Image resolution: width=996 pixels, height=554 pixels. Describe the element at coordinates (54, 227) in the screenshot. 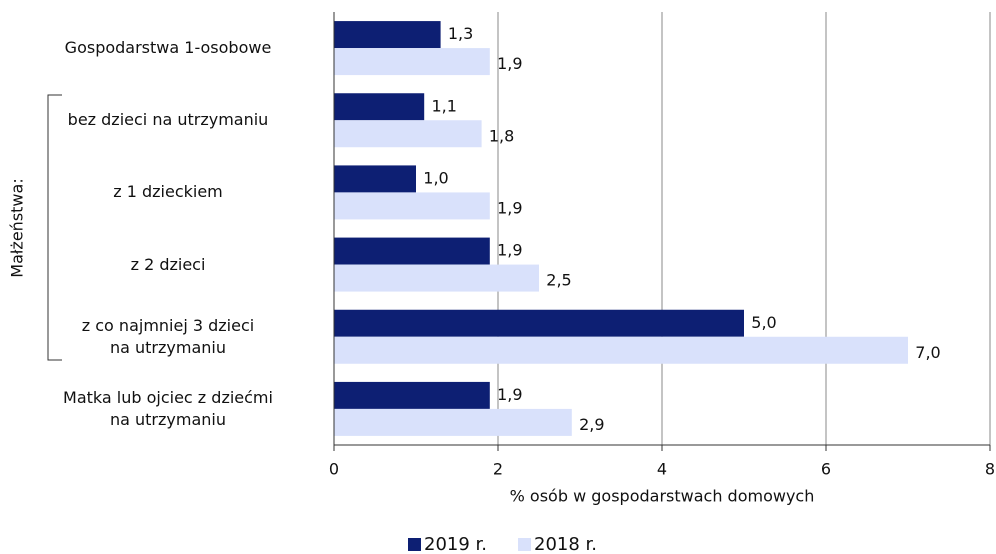

I see `group-bracket` at that location.